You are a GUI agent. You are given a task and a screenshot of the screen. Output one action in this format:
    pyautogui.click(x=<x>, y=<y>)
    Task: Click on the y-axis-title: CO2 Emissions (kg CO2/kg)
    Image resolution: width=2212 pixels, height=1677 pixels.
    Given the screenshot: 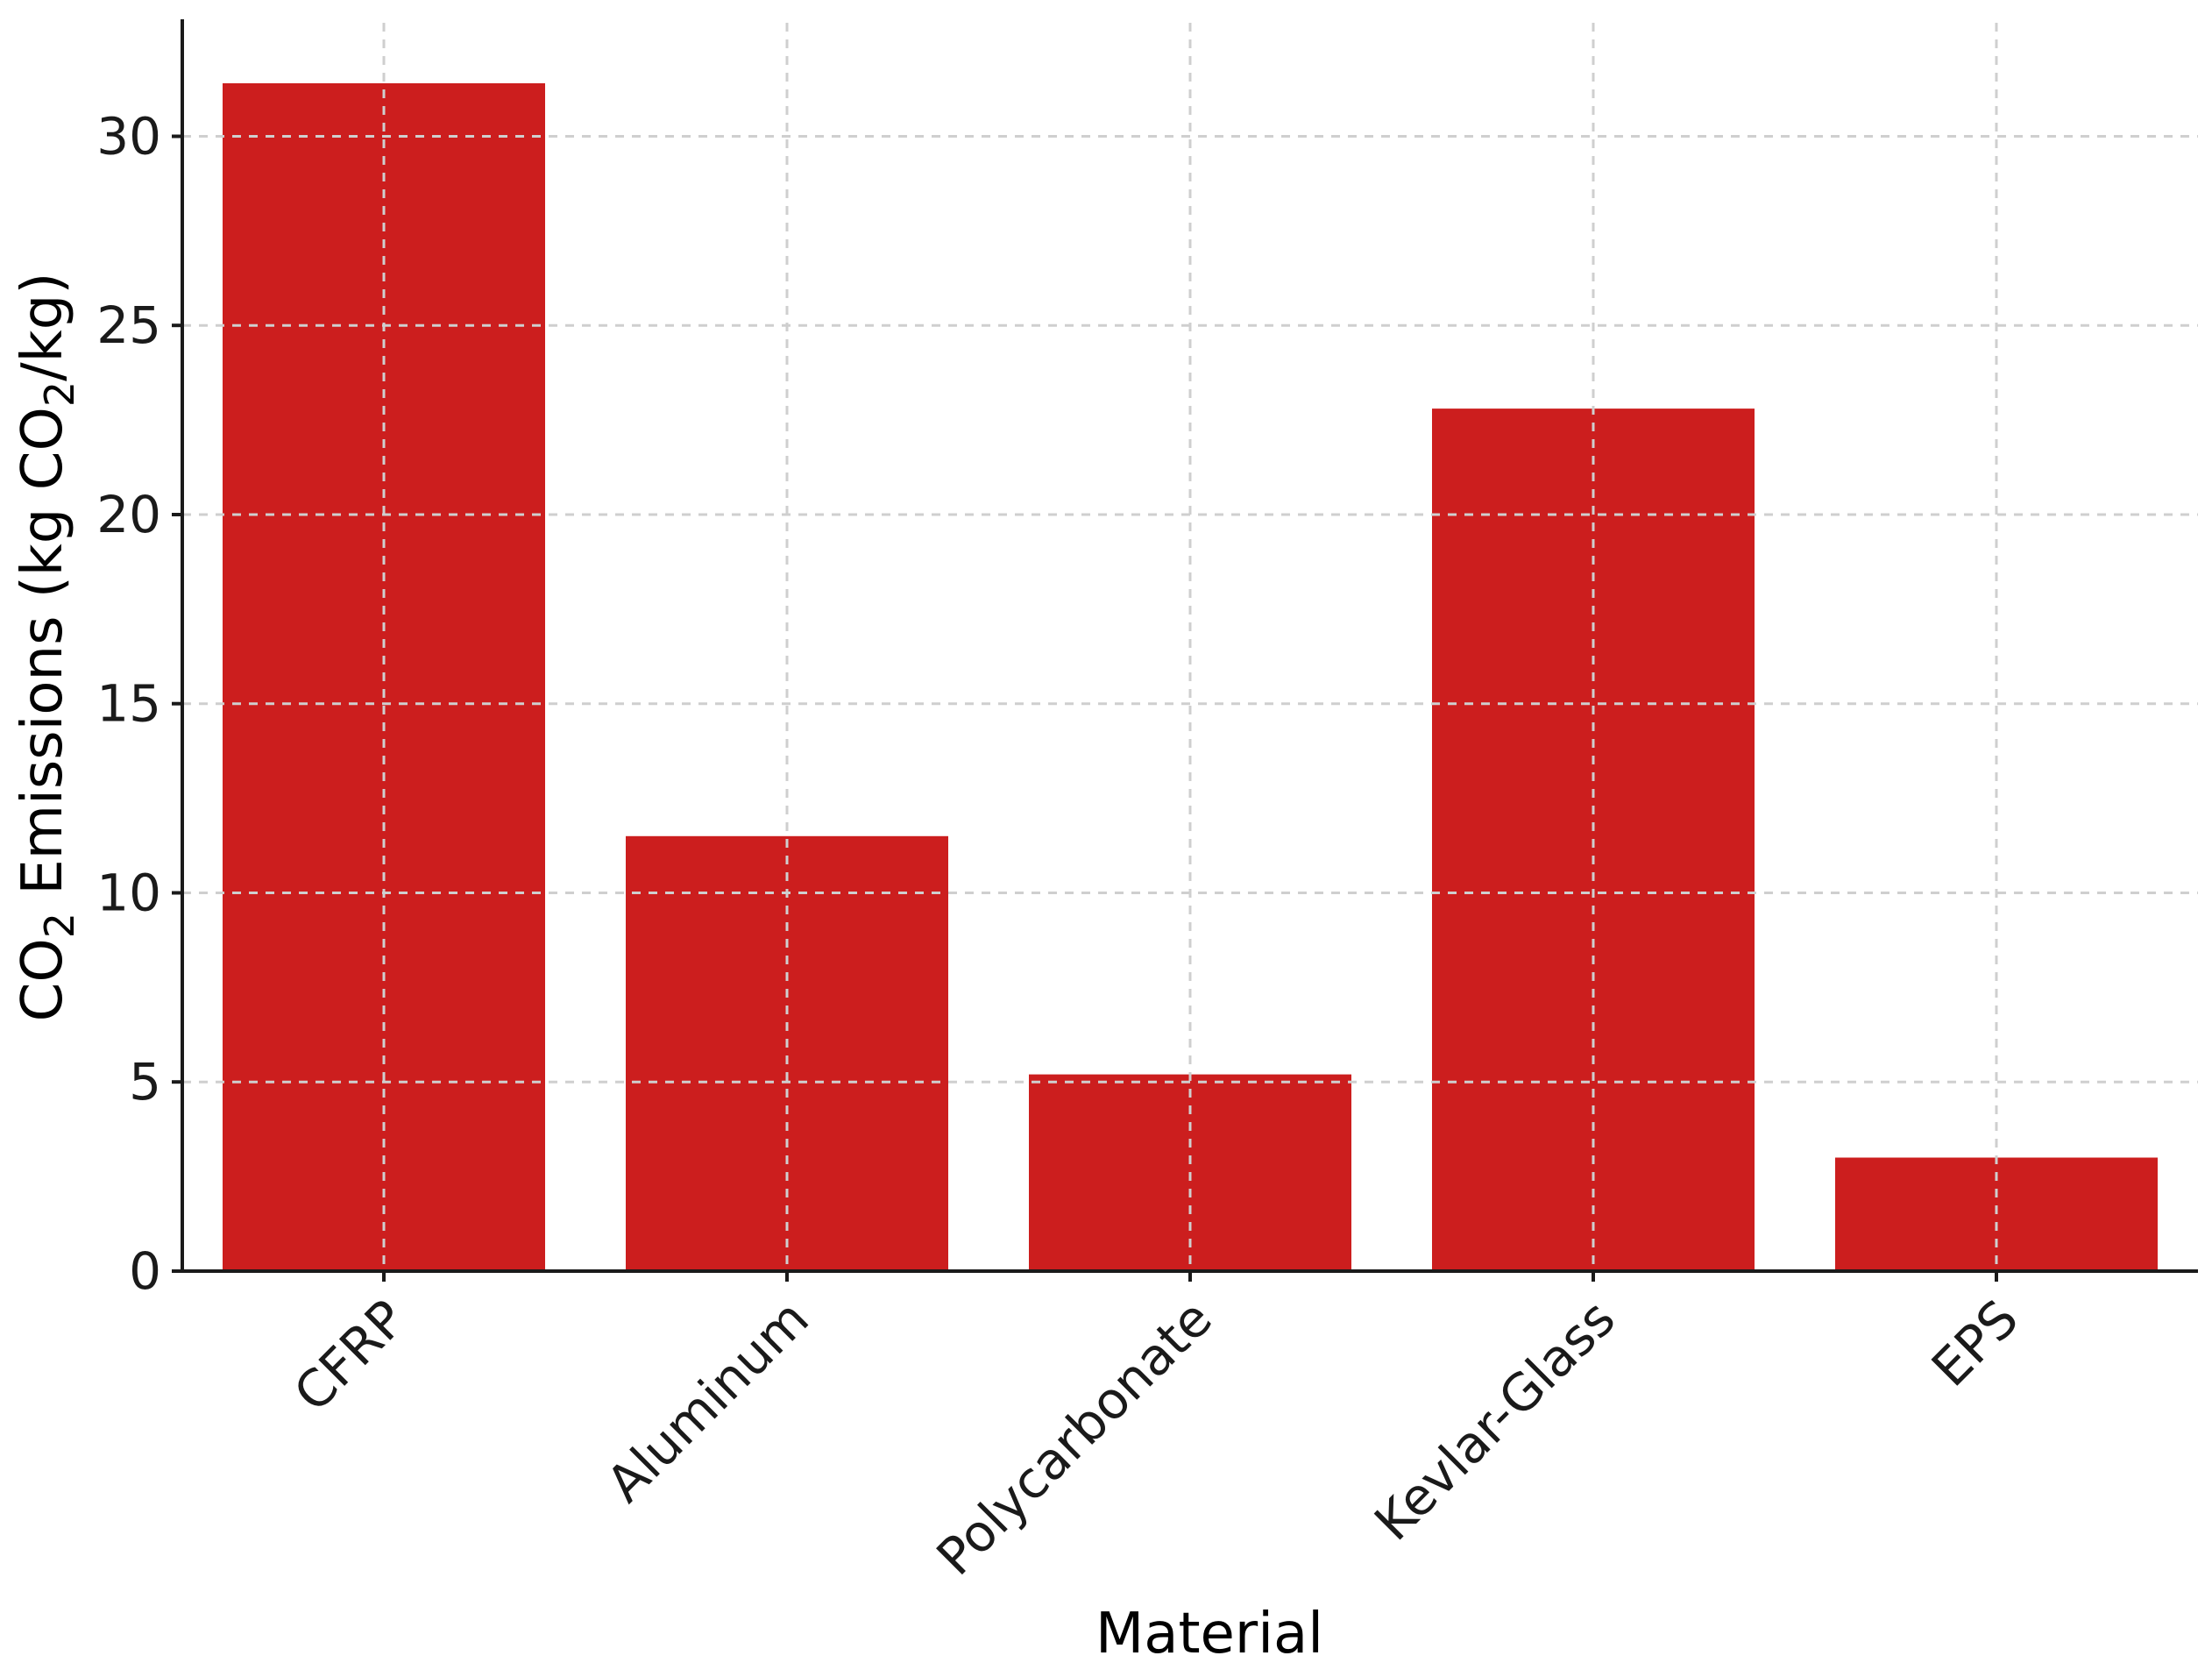 What is the action you would take?
    pyautogui.click(x=47, y=647)
    